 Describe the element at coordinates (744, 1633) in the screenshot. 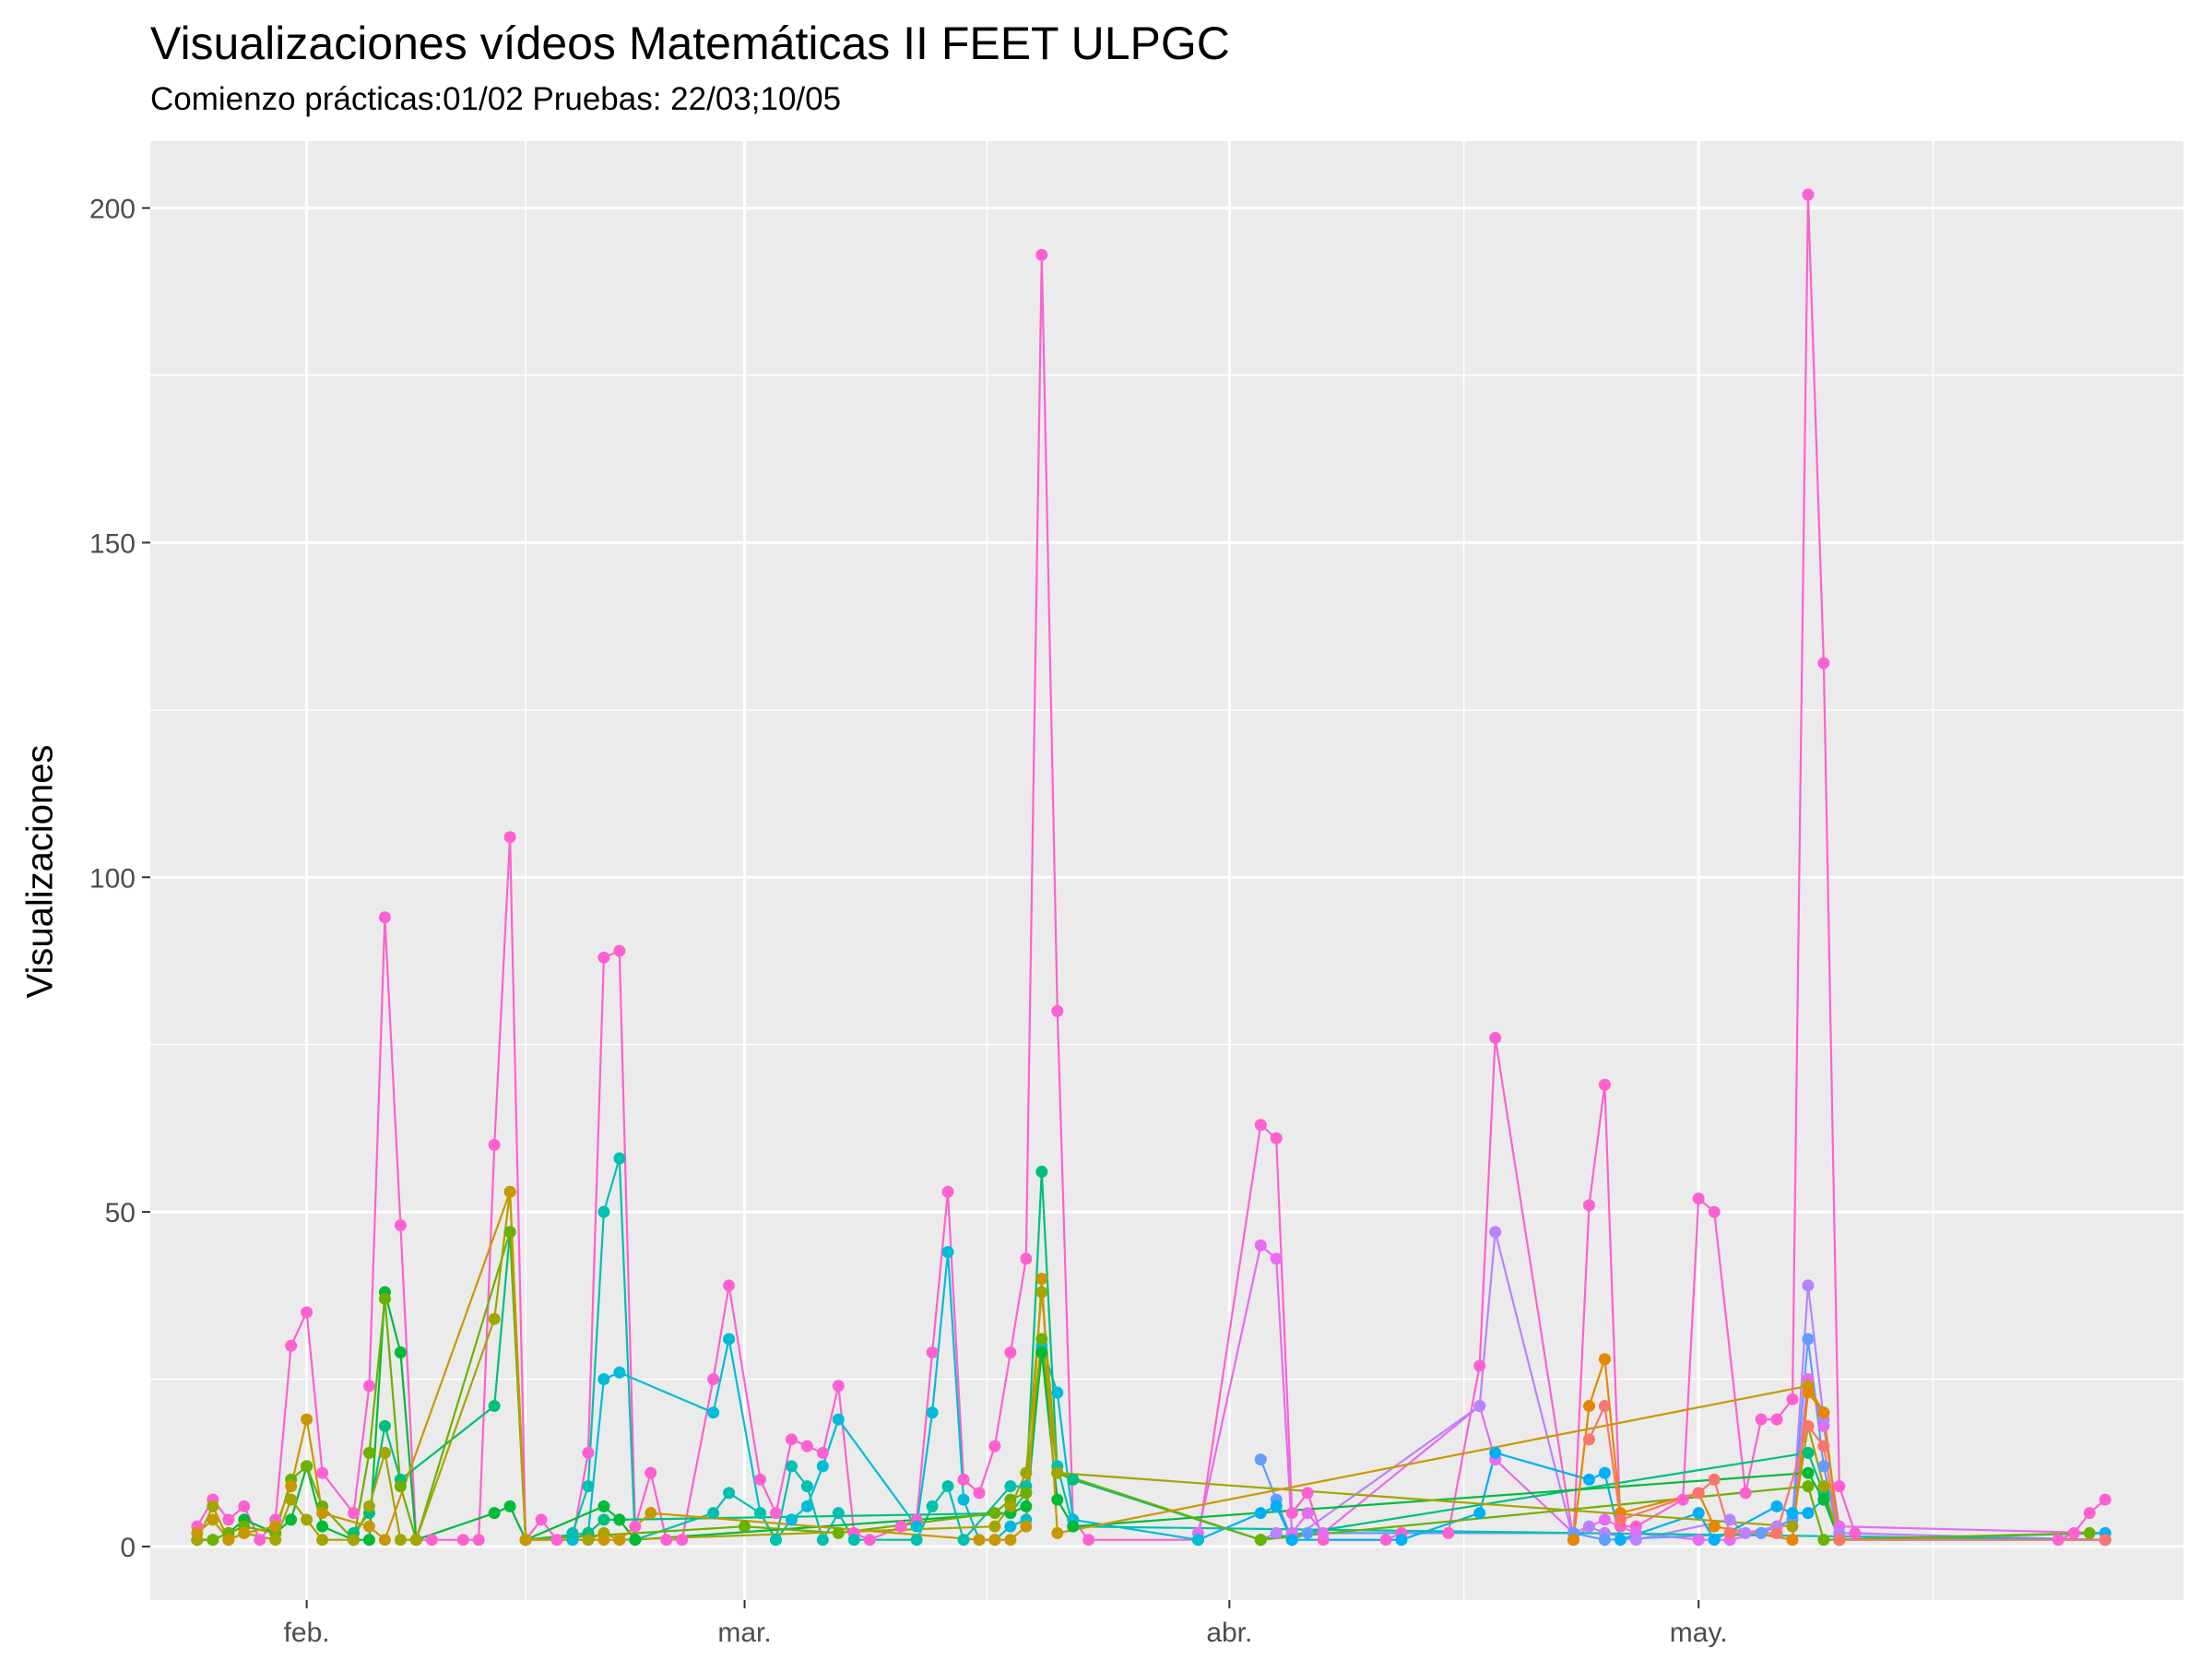

I see `x-tick-label: mar.` at that location.